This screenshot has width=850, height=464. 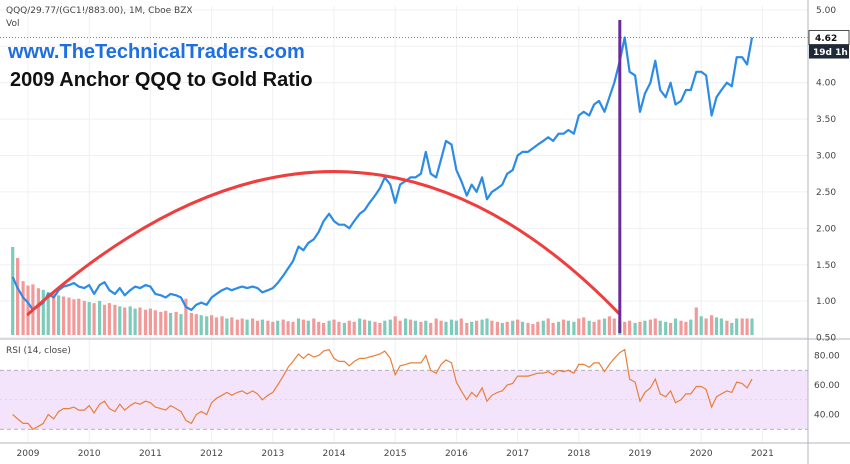 What do you see at coordinates (28, 454) in the screenshot?
I see `x-tick-label: 2009` at bounding box center [28, 454].